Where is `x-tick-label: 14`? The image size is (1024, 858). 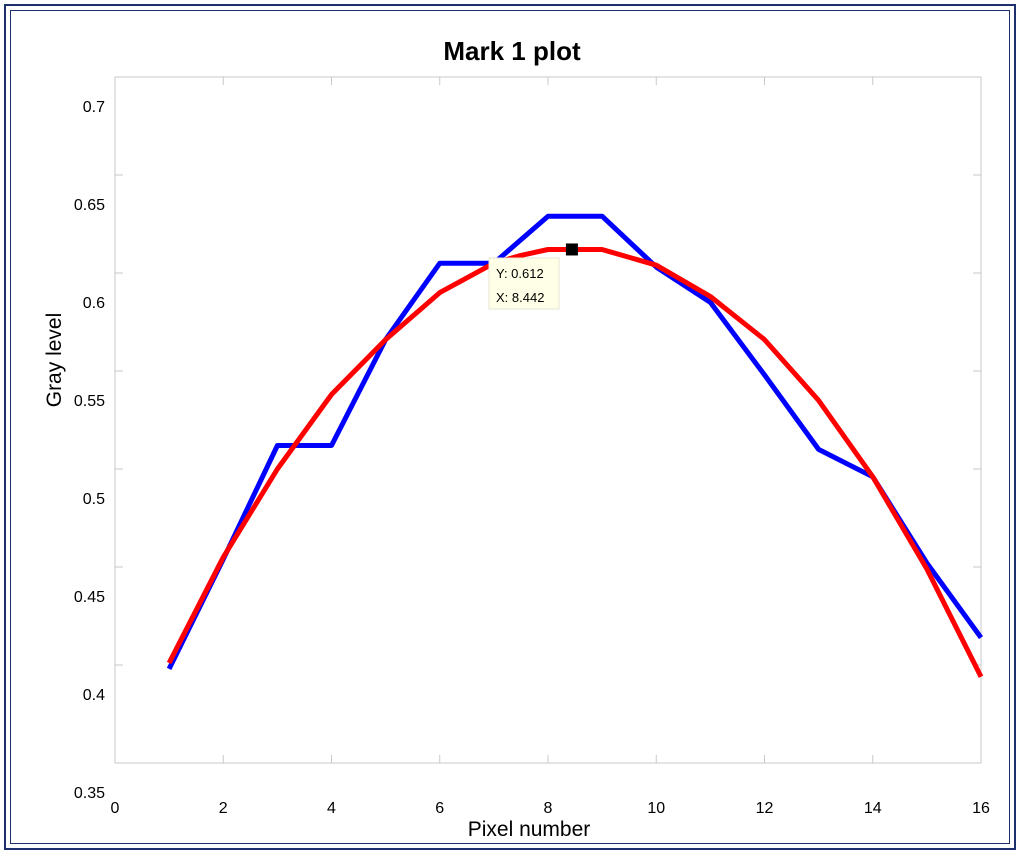 x-tick-label: 14 is located at coordinates (873, 808).